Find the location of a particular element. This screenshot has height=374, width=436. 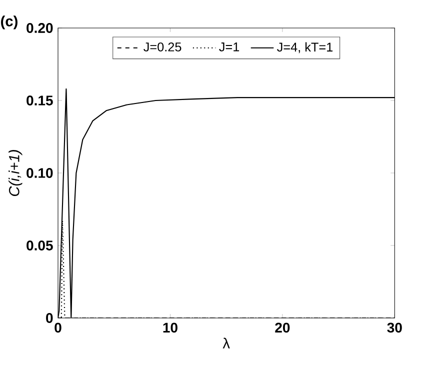

legend-label: J=0.25 is located at coordinates (163, 47).